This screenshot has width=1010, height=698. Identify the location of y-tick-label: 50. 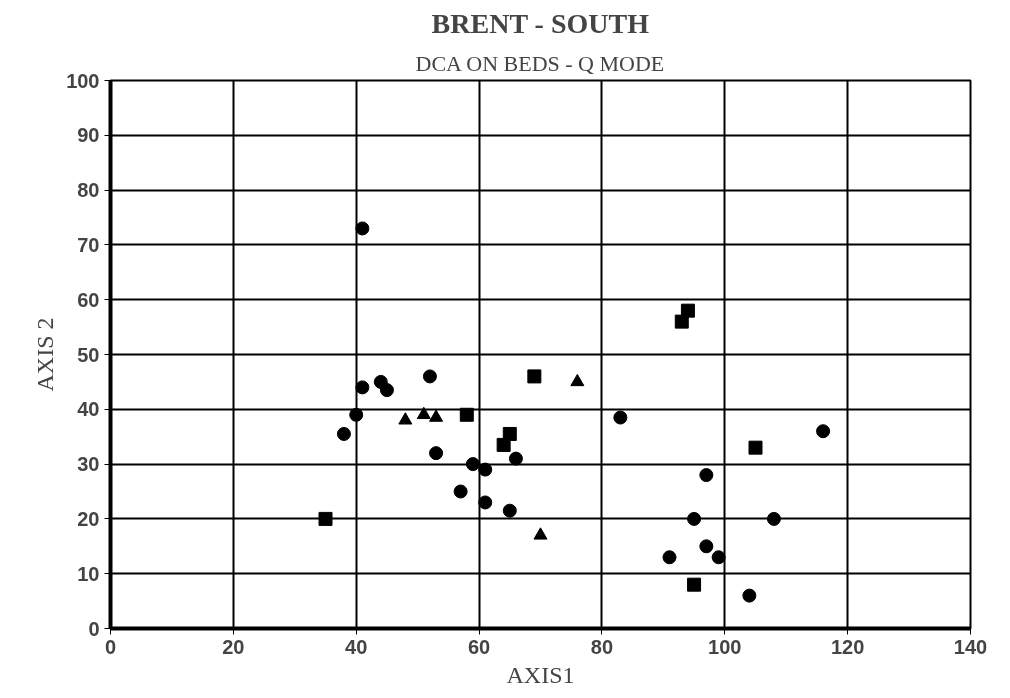
(88, 354).